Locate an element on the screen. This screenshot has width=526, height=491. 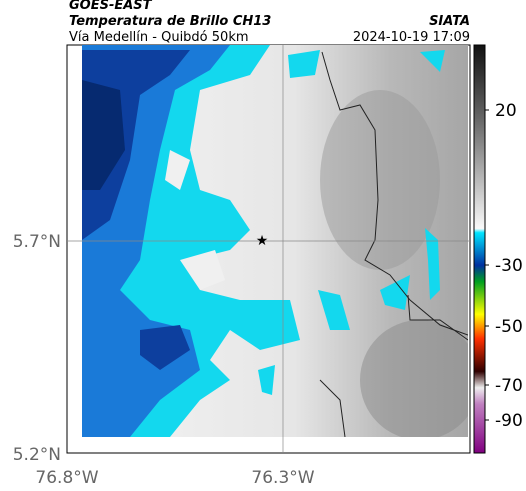
lat-label: 5.7°N is located at coordinates (37, 242).